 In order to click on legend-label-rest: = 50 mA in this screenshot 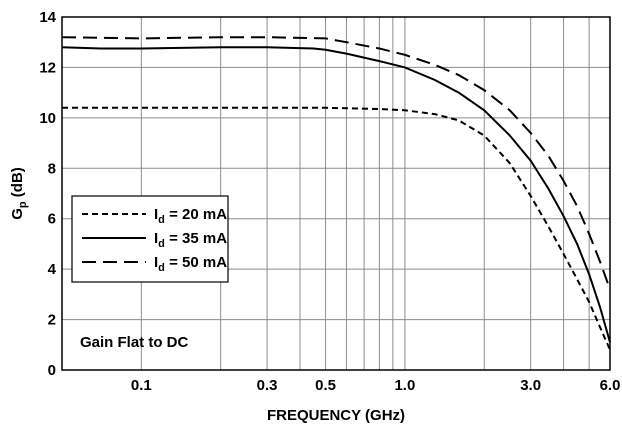, I will do `click(196, 262)`.